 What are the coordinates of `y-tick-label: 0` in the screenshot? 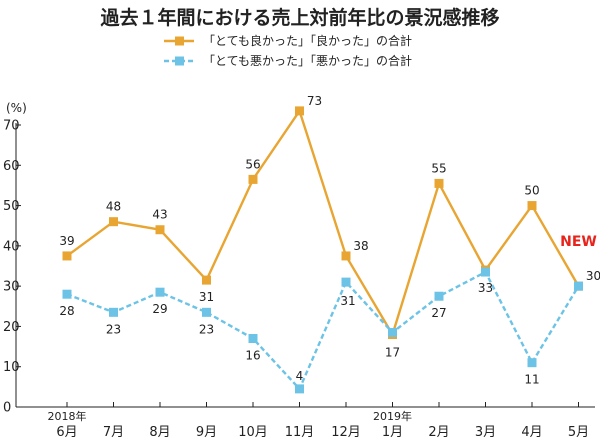 It's located at (7, 408).